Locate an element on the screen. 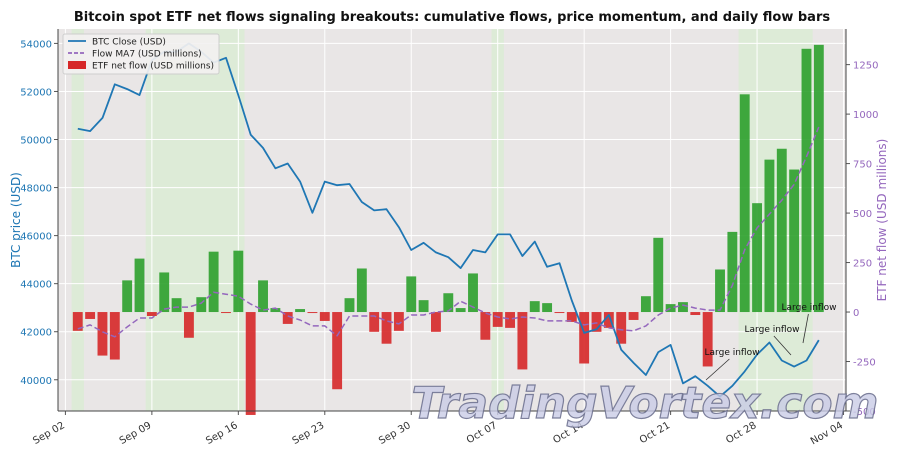  left-axis-tick-label: 50000 is located at coordinates (36, 141).